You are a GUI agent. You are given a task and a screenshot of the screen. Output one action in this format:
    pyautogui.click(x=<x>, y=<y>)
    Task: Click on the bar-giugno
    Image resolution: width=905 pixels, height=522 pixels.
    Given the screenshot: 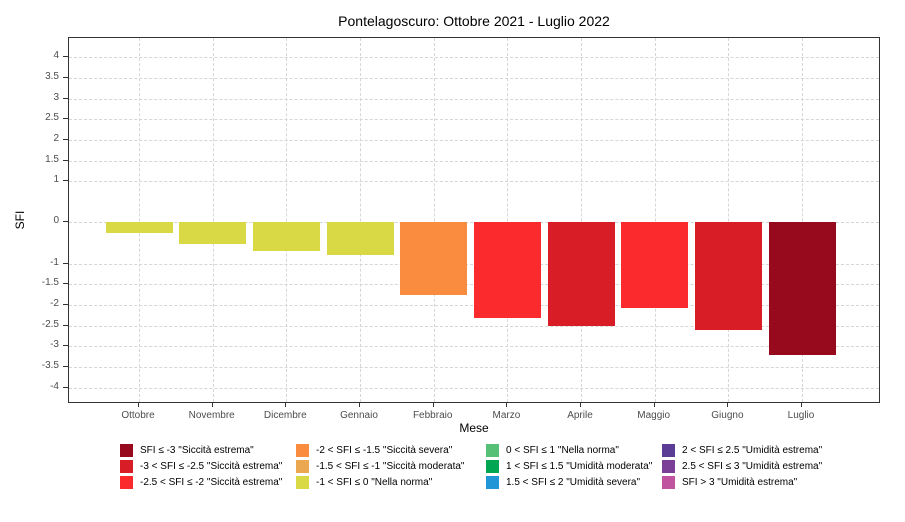 What is the action you would take?
    pyautogui.click(x=728, y=276)
    